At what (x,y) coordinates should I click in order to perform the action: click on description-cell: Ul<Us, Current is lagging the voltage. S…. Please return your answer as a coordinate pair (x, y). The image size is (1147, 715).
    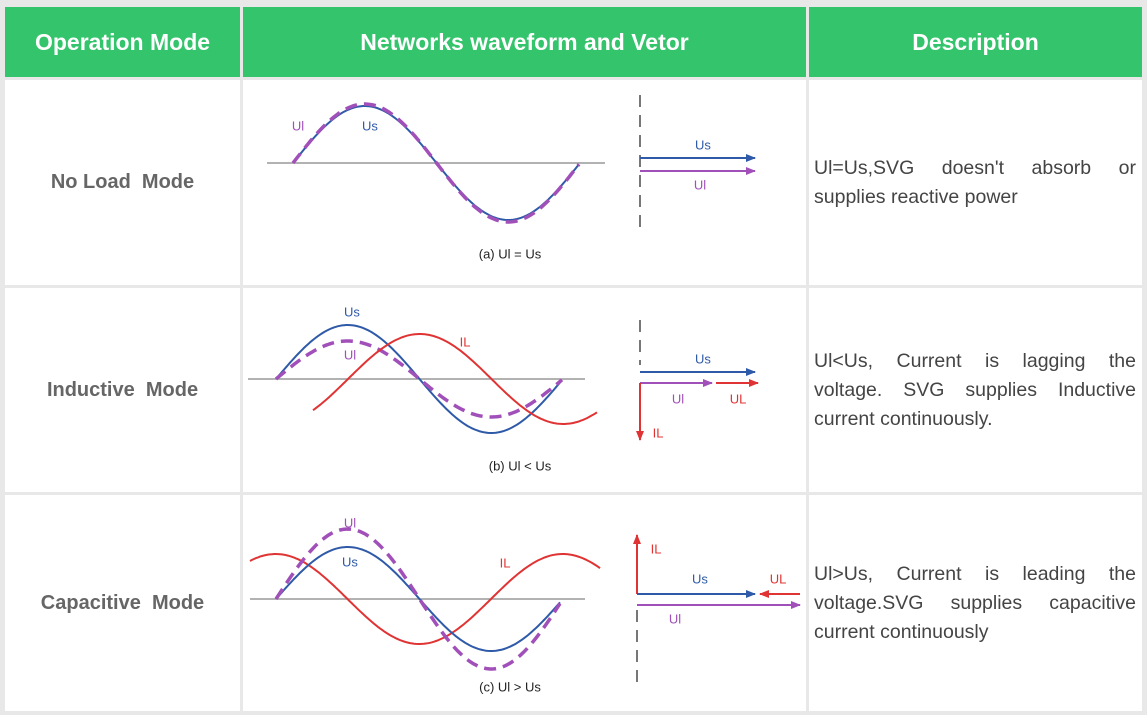
    Looking at the image, I should click on (975, 390).